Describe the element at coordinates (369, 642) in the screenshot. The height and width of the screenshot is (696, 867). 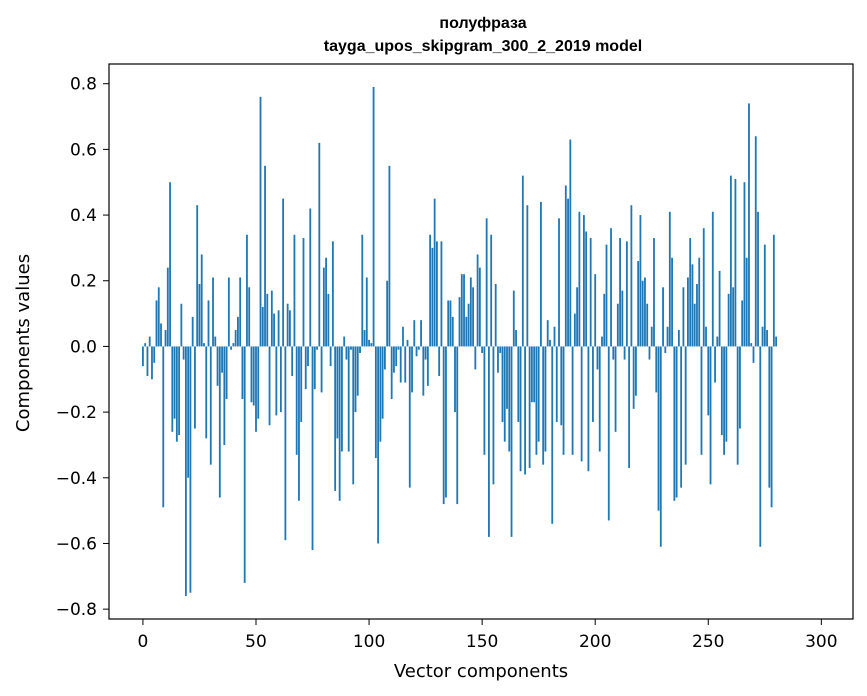
I see `x-tick-label: 100` at that location.